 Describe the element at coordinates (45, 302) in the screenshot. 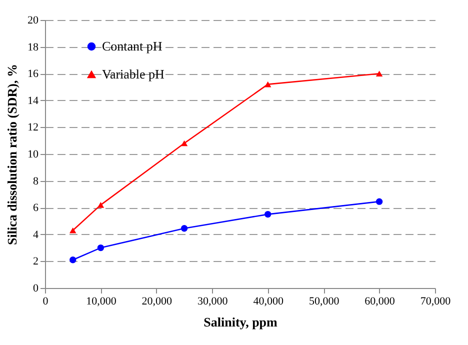

I see `x-tick-label: 0` at that location.